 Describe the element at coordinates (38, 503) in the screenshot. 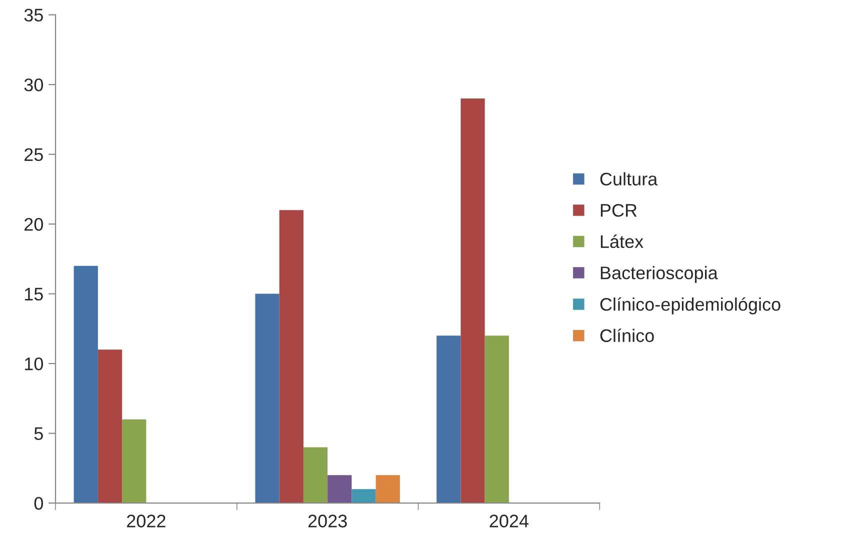

I see `y-tick-label: 0` at that location.